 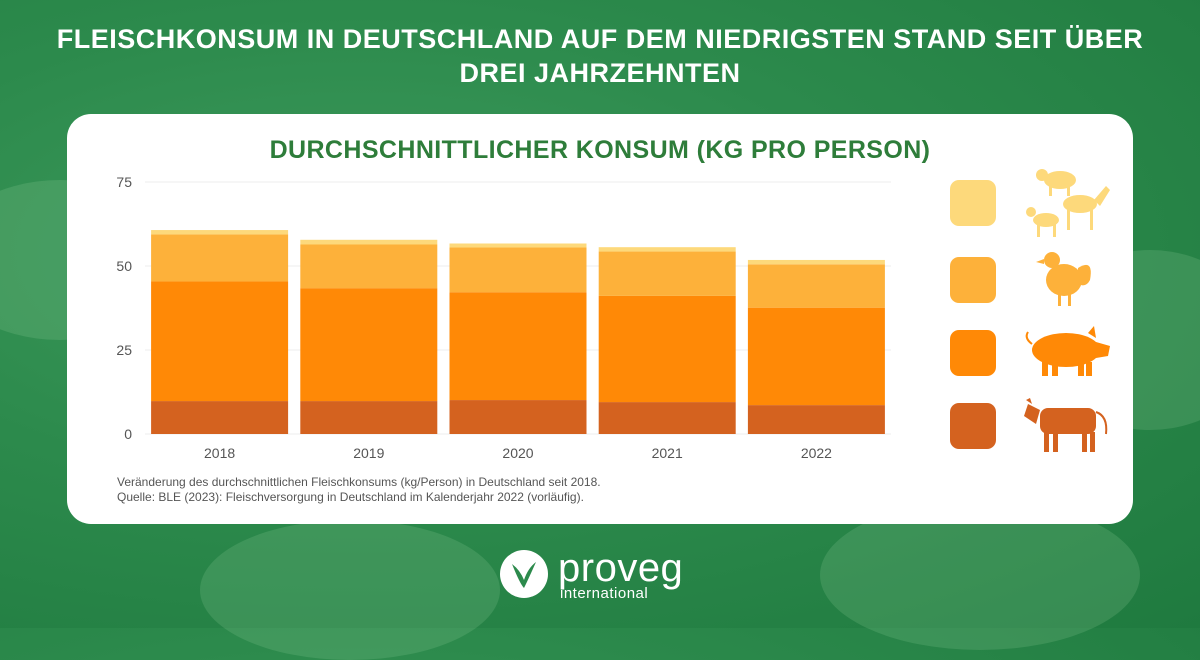 I want to click on proveg-logo: proveg international, so click(x=610, y=577).